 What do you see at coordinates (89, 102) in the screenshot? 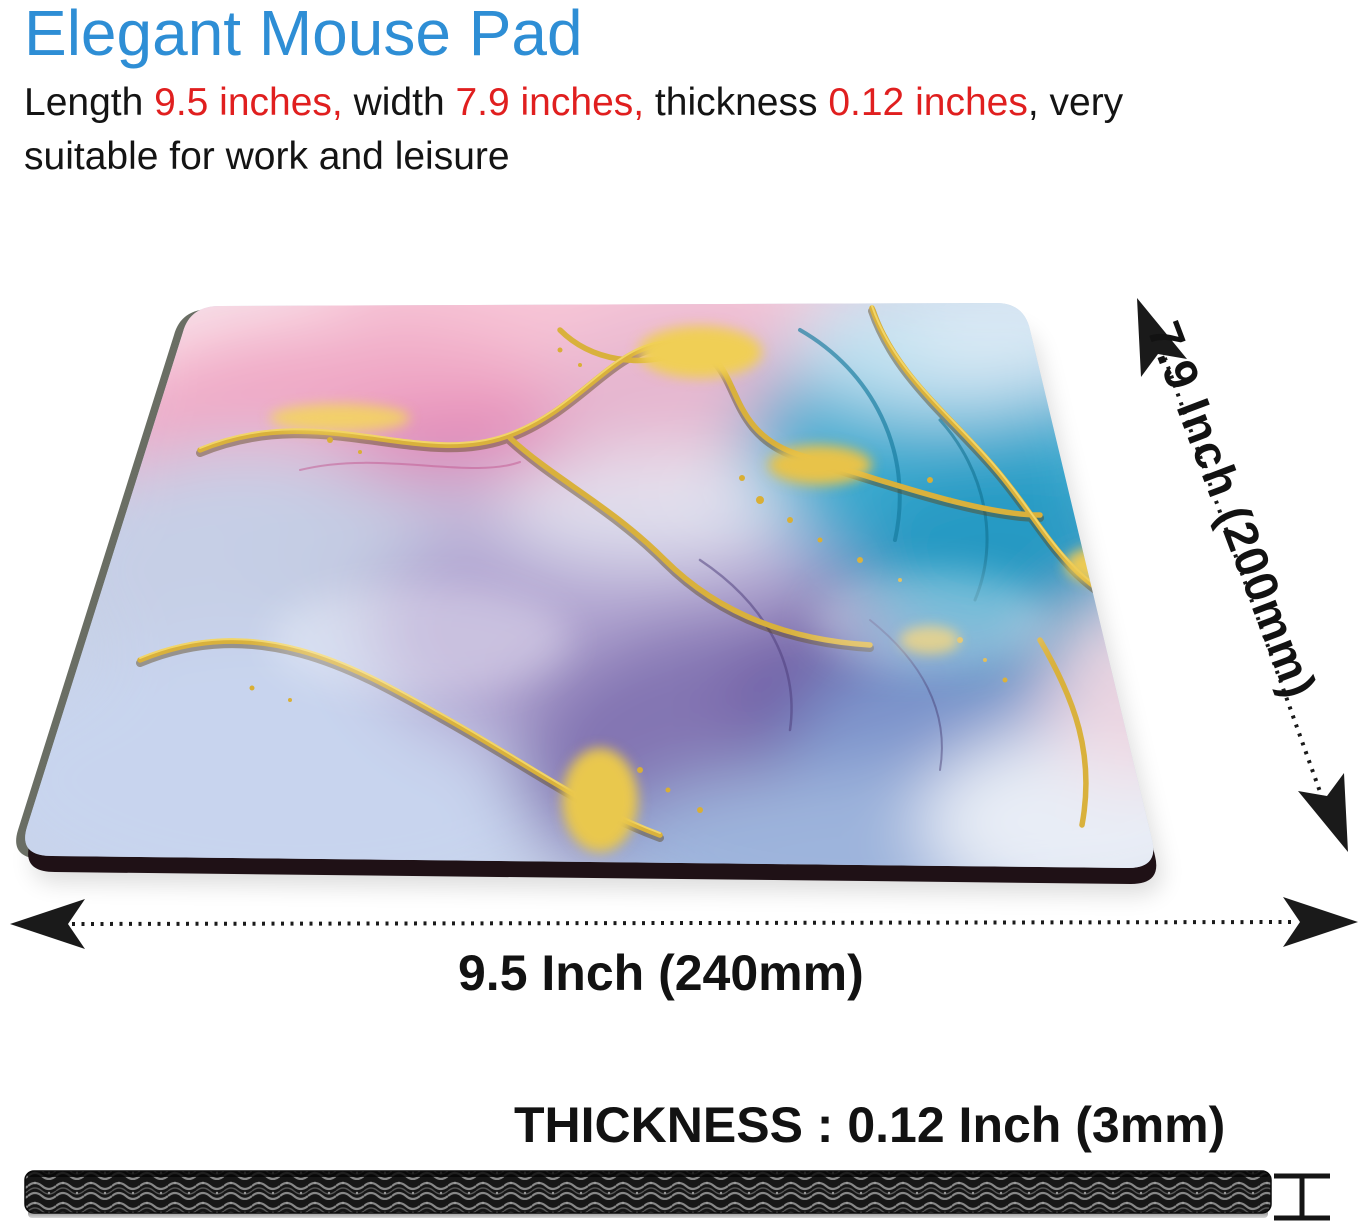
I see `subtitle-segment: Length` at bounding box center [89, 102].